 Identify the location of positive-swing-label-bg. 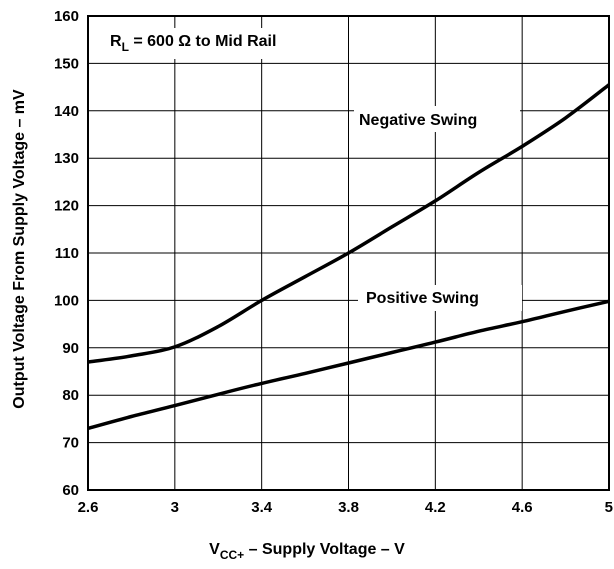
(440, 298).